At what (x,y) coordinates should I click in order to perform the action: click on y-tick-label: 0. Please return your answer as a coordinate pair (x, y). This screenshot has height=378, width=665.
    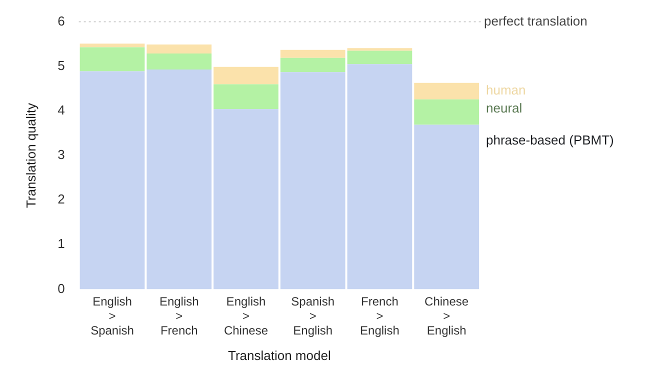
    Looking at the image, I should click on (61, 288).